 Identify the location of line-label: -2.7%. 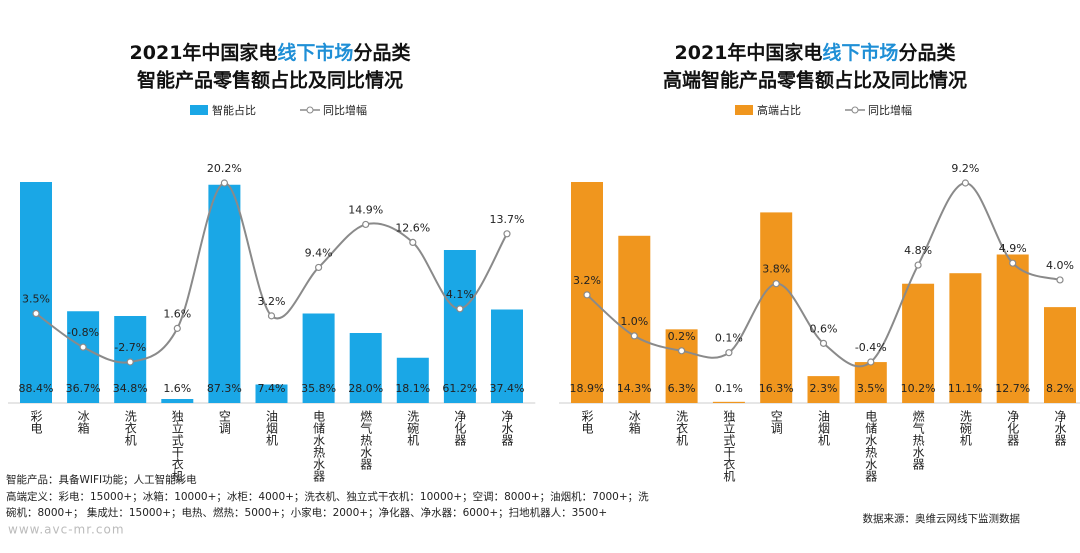
(130, 347).